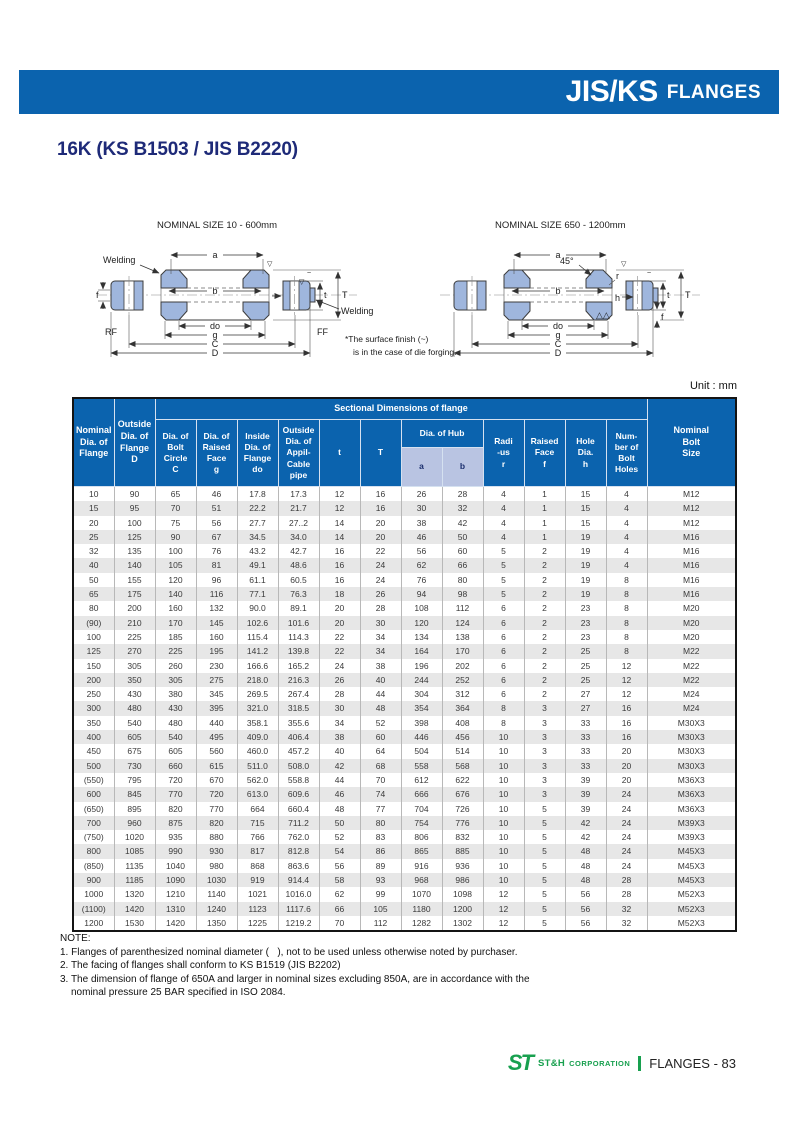 The width and height of the screenshot is (800, 1131). I want to click on table-cell: M45X3, so click(691, 880).